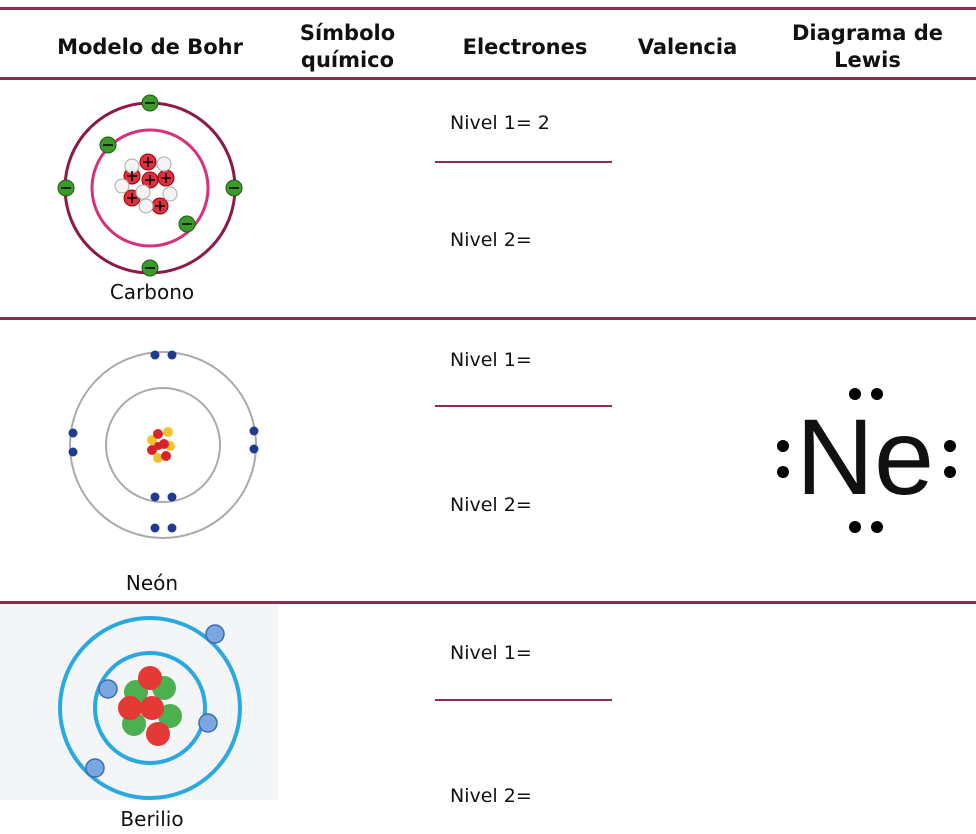 The width and height of the screenshot is (976, 834). I want to click on header-cell: Diagrama de Lewis, so click(867, 46).